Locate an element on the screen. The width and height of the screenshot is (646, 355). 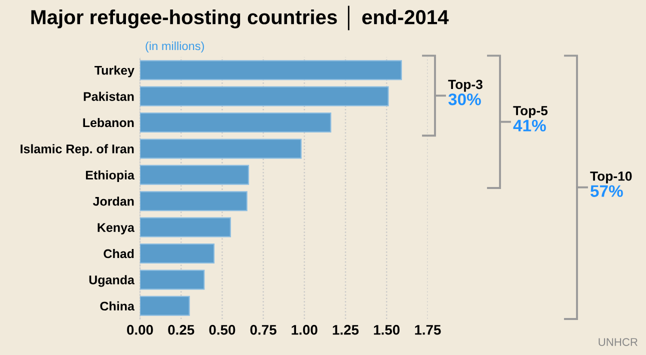
x-tick-label: 0.75 is located at coordinates (263, 329).